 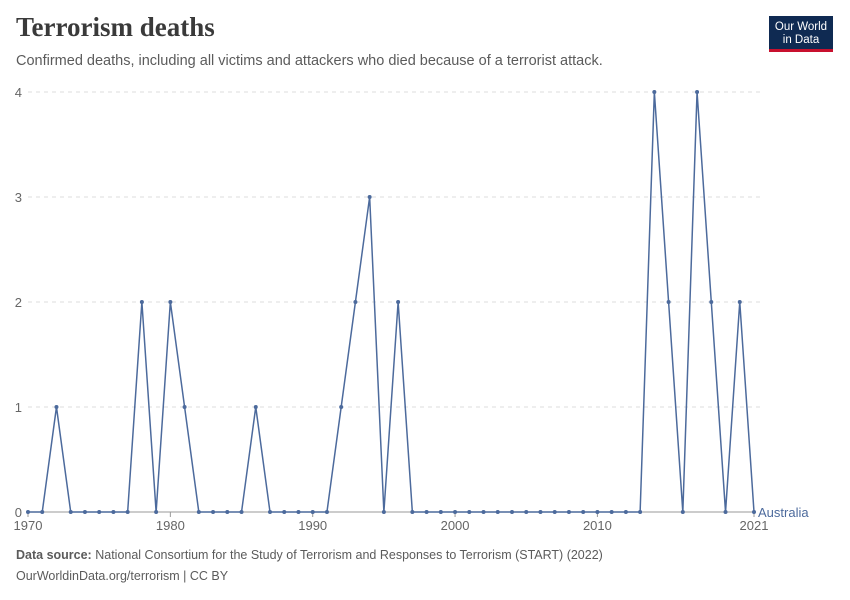 I want to click on x-tick-label: 1970, so click(x=28, y=525).